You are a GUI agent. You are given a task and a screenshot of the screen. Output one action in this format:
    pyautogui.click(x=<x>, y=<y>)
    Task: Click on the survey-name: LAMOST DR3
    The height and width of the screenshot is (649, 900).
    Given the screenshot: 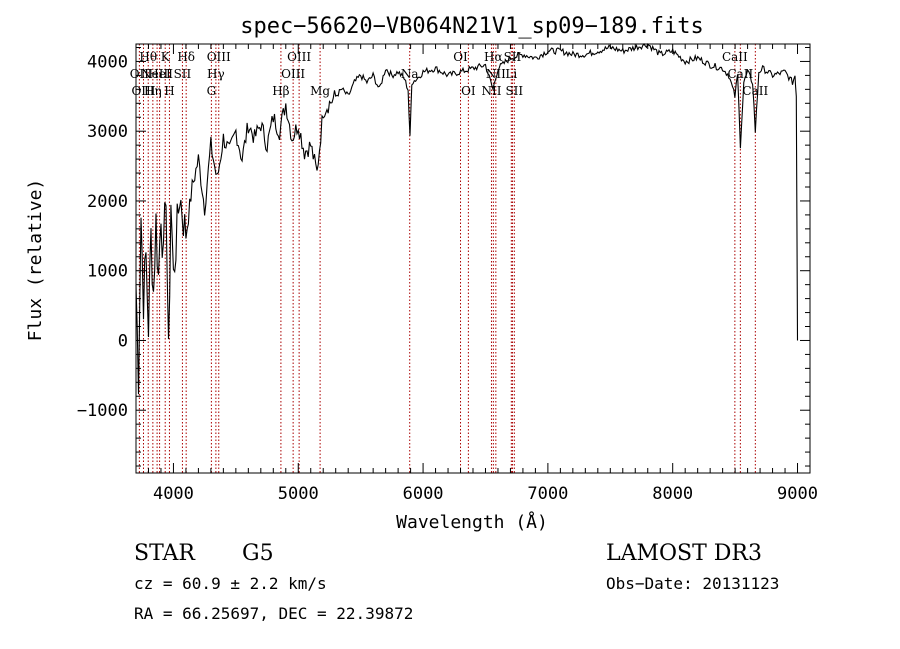 What is the action you would take?
    pyautogui.click(x=684, y=553)
    